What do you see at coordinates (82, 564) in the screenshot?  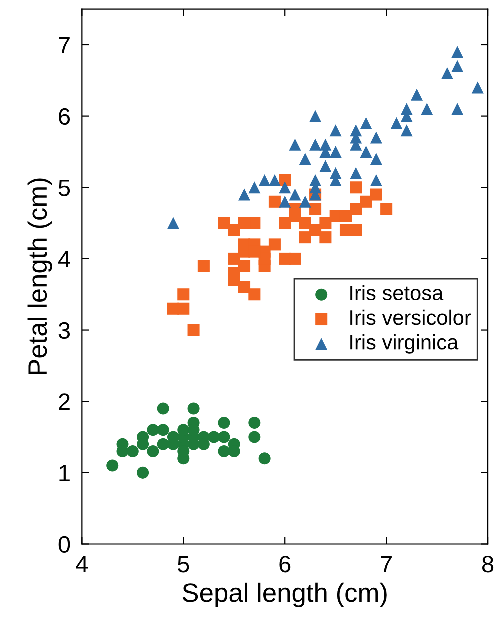 I see `x-tick-label: 4` at bounding box center [82, 564].